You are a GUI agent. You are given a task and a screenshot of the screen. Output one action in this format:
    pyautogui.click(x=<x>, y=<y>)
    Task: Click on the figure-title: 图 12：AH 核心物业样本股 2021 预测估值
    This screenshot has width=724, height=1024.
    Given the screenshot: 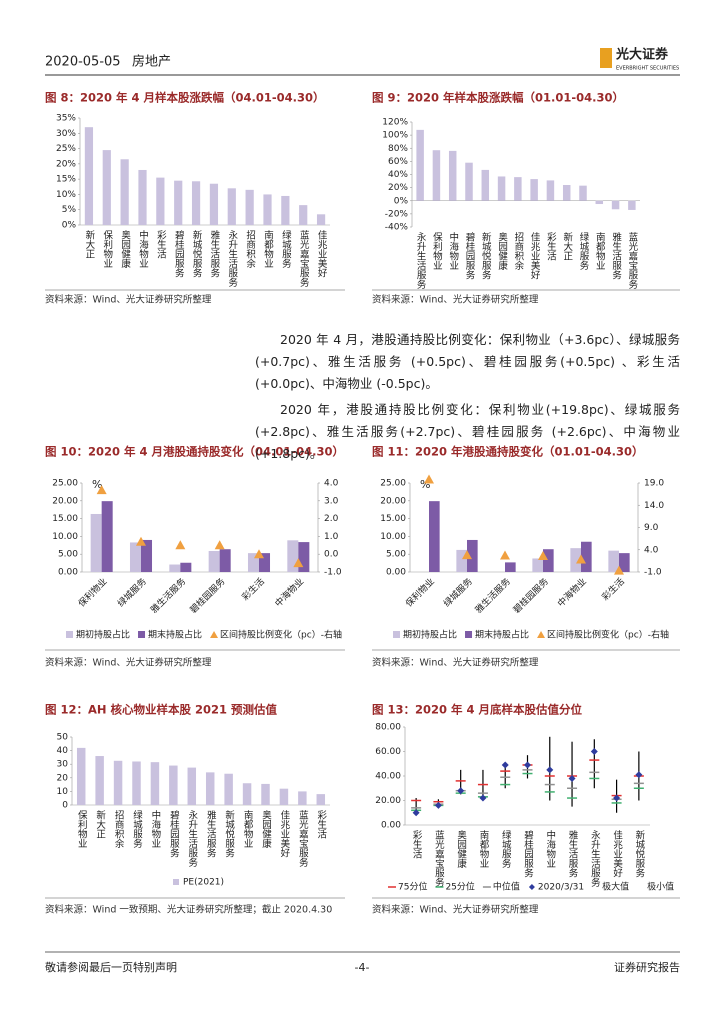 What is the action you would take?
    pyautogui.click(x=161, y=710)
    